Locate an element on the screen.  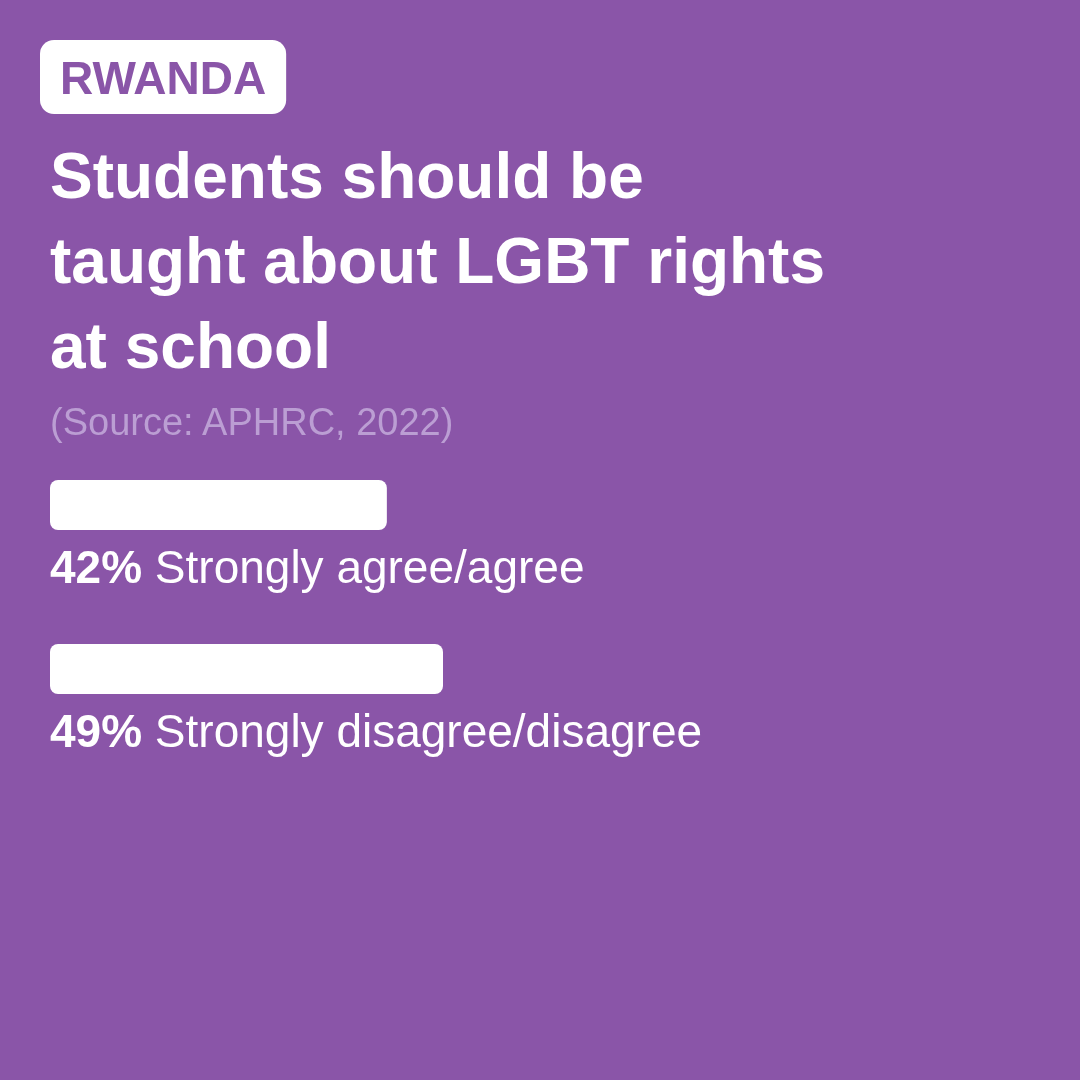
chart-subtitle: RWANDA is located at coordinates (163, 78).